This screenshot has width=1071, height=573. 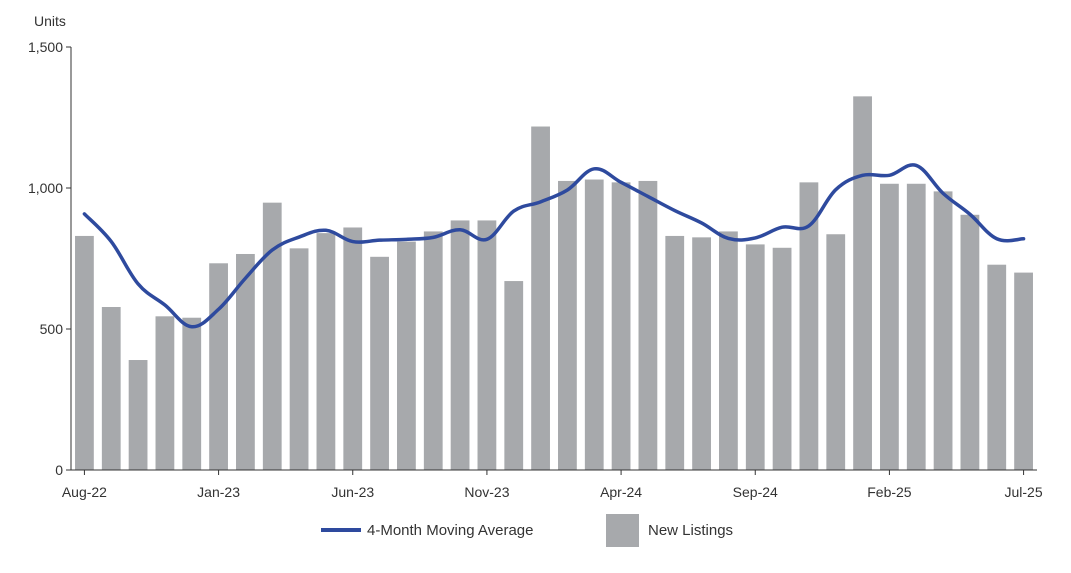 I want to click on x-tick-label: Jan-23, so click(x=218, y=492).